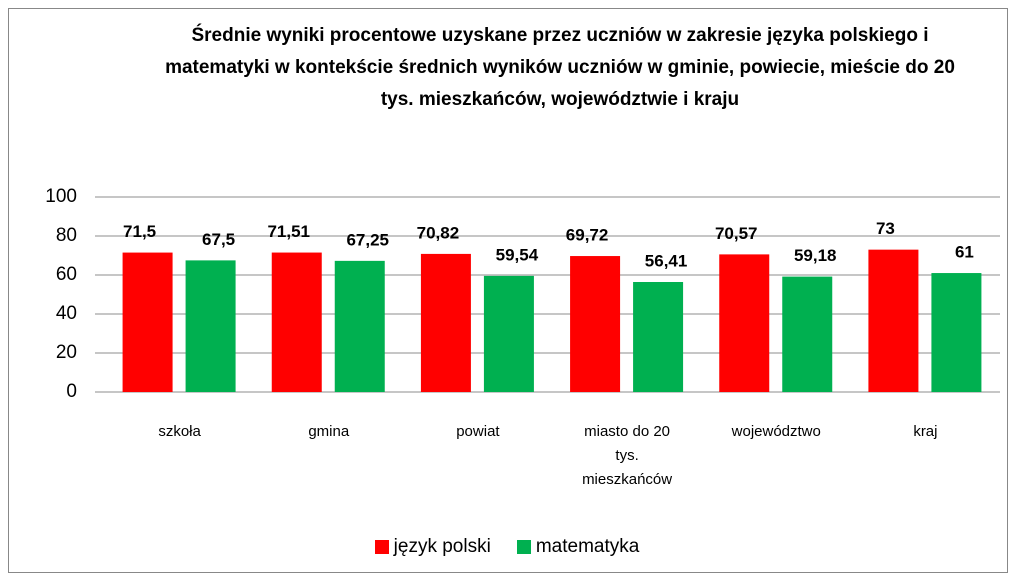 The image size is (1014, 580). Describe the element at coordinates (139, 231) in the screenshot. I see `data-label: 71,5` at that location.